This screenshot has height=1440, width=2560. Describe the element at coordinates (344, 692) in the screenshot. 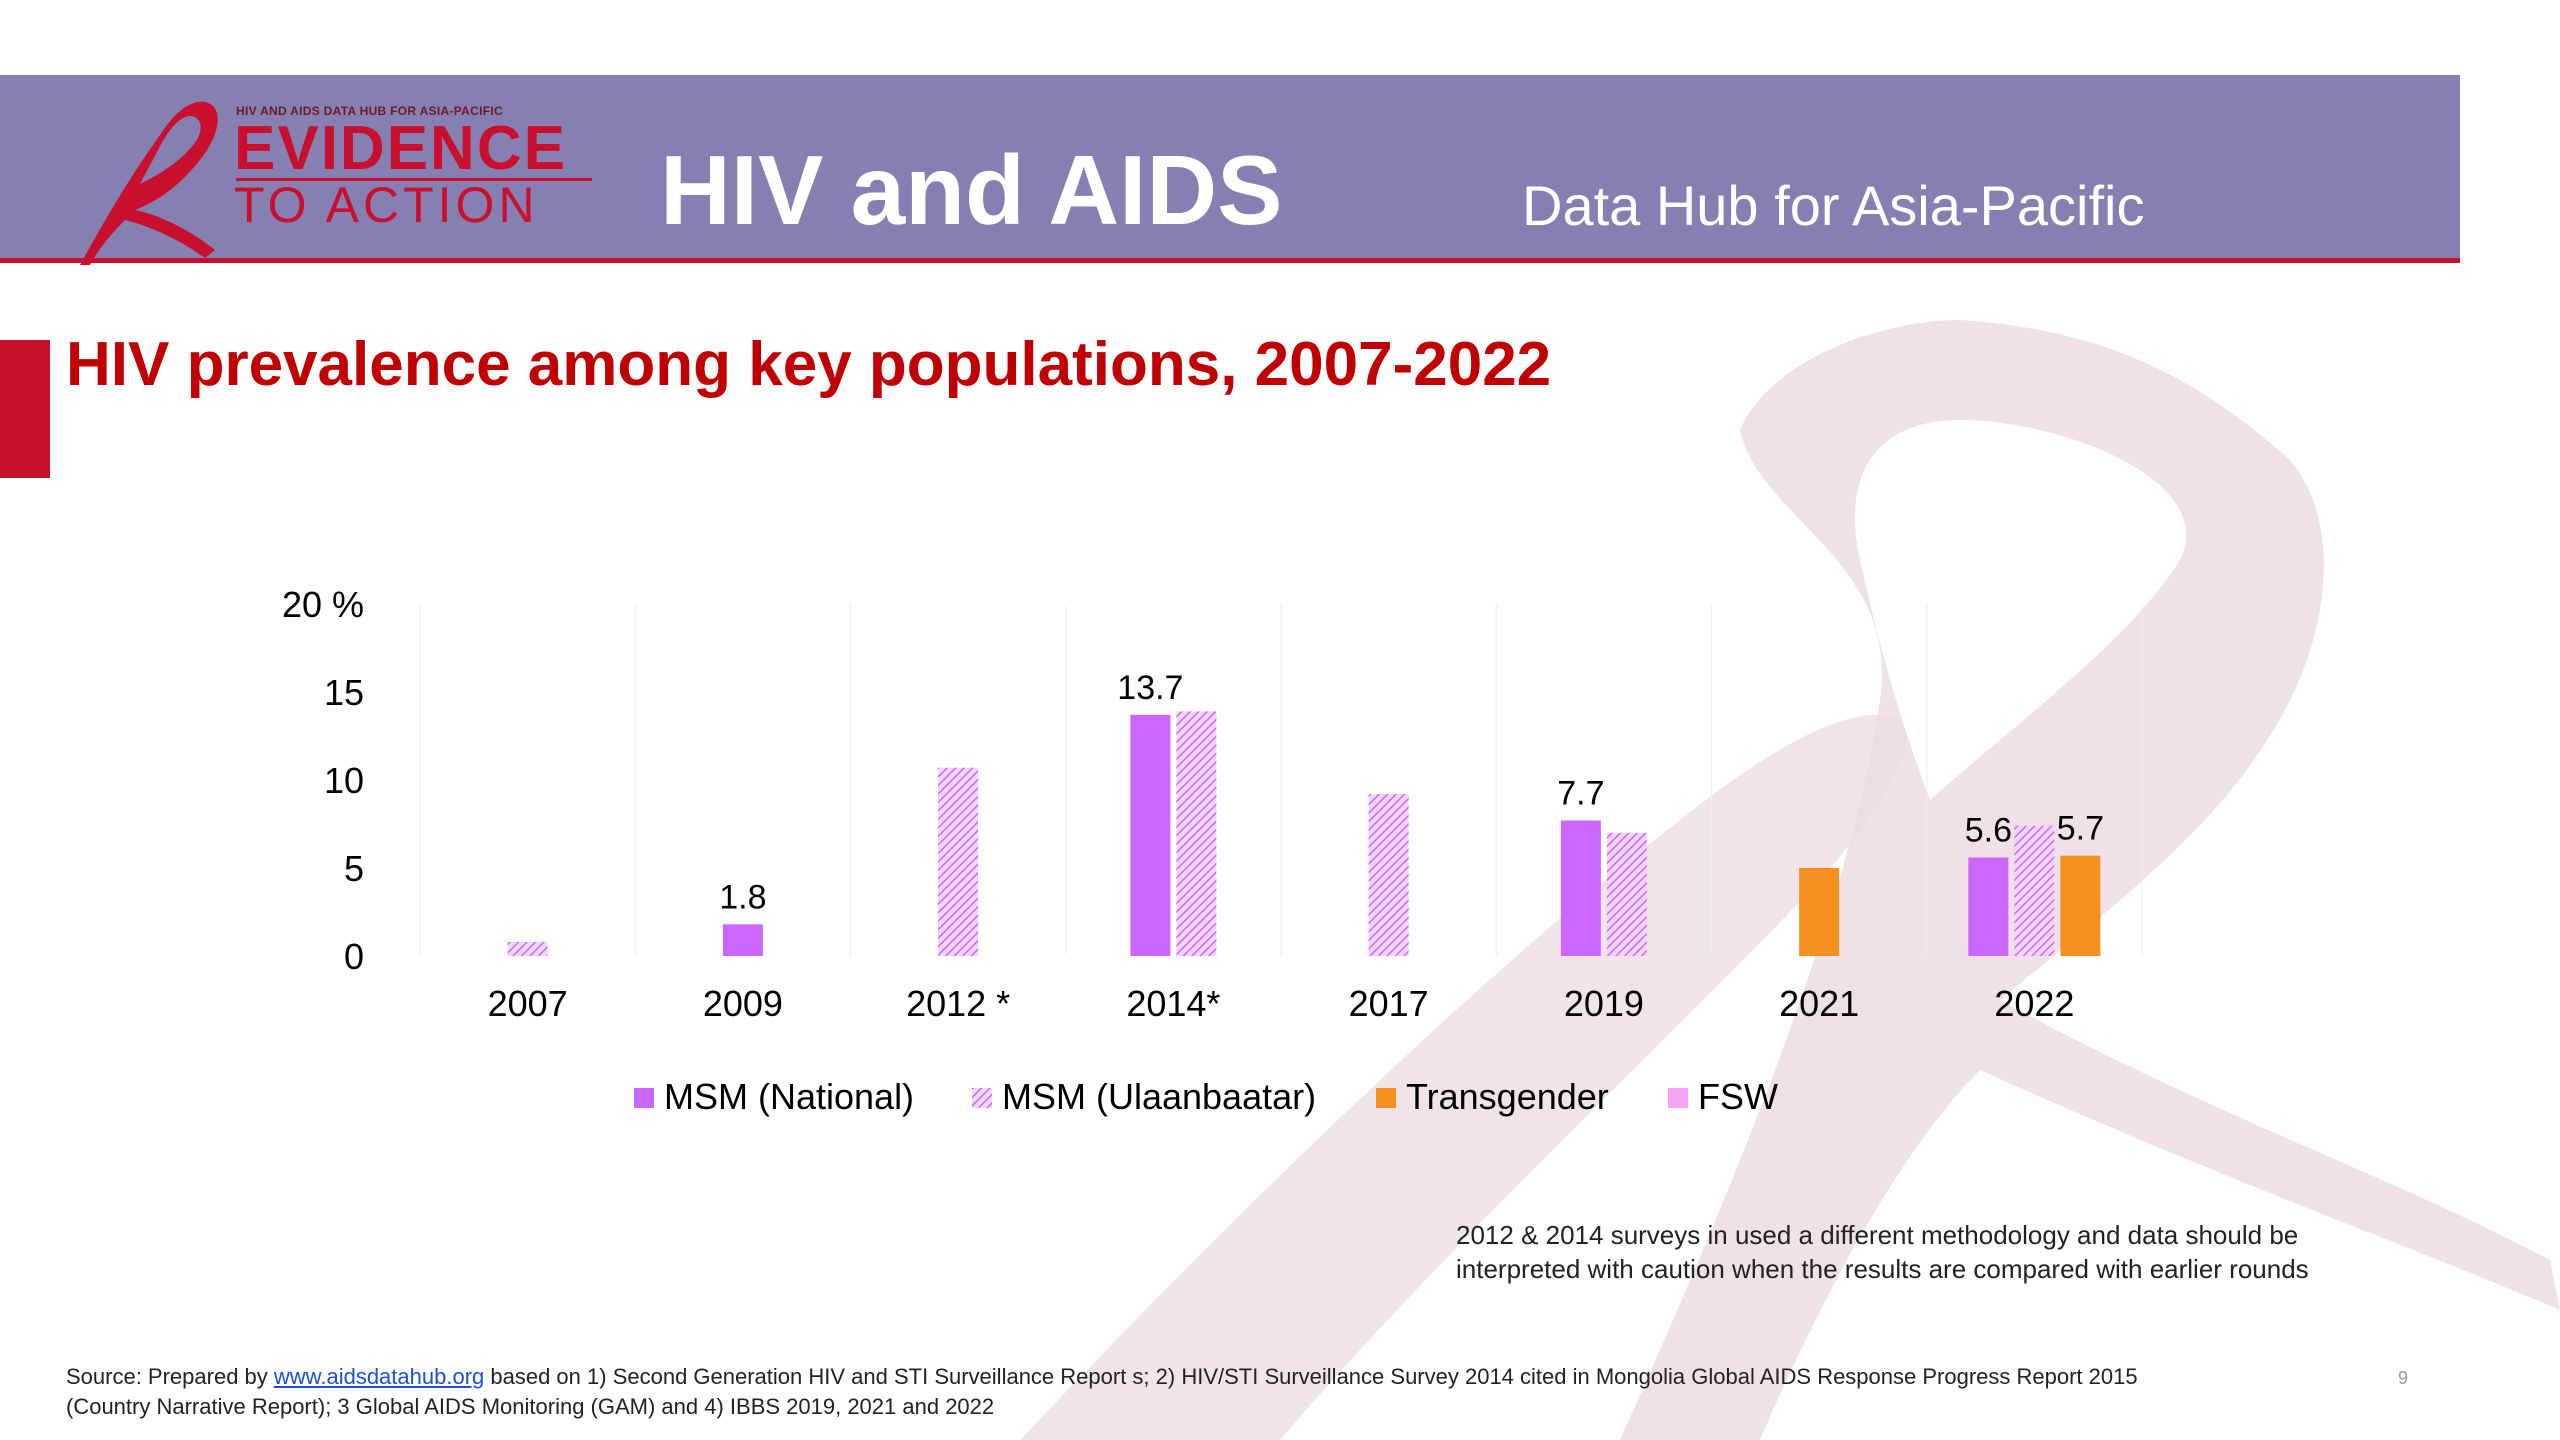

I see `y-tick-label: 15` at that location.